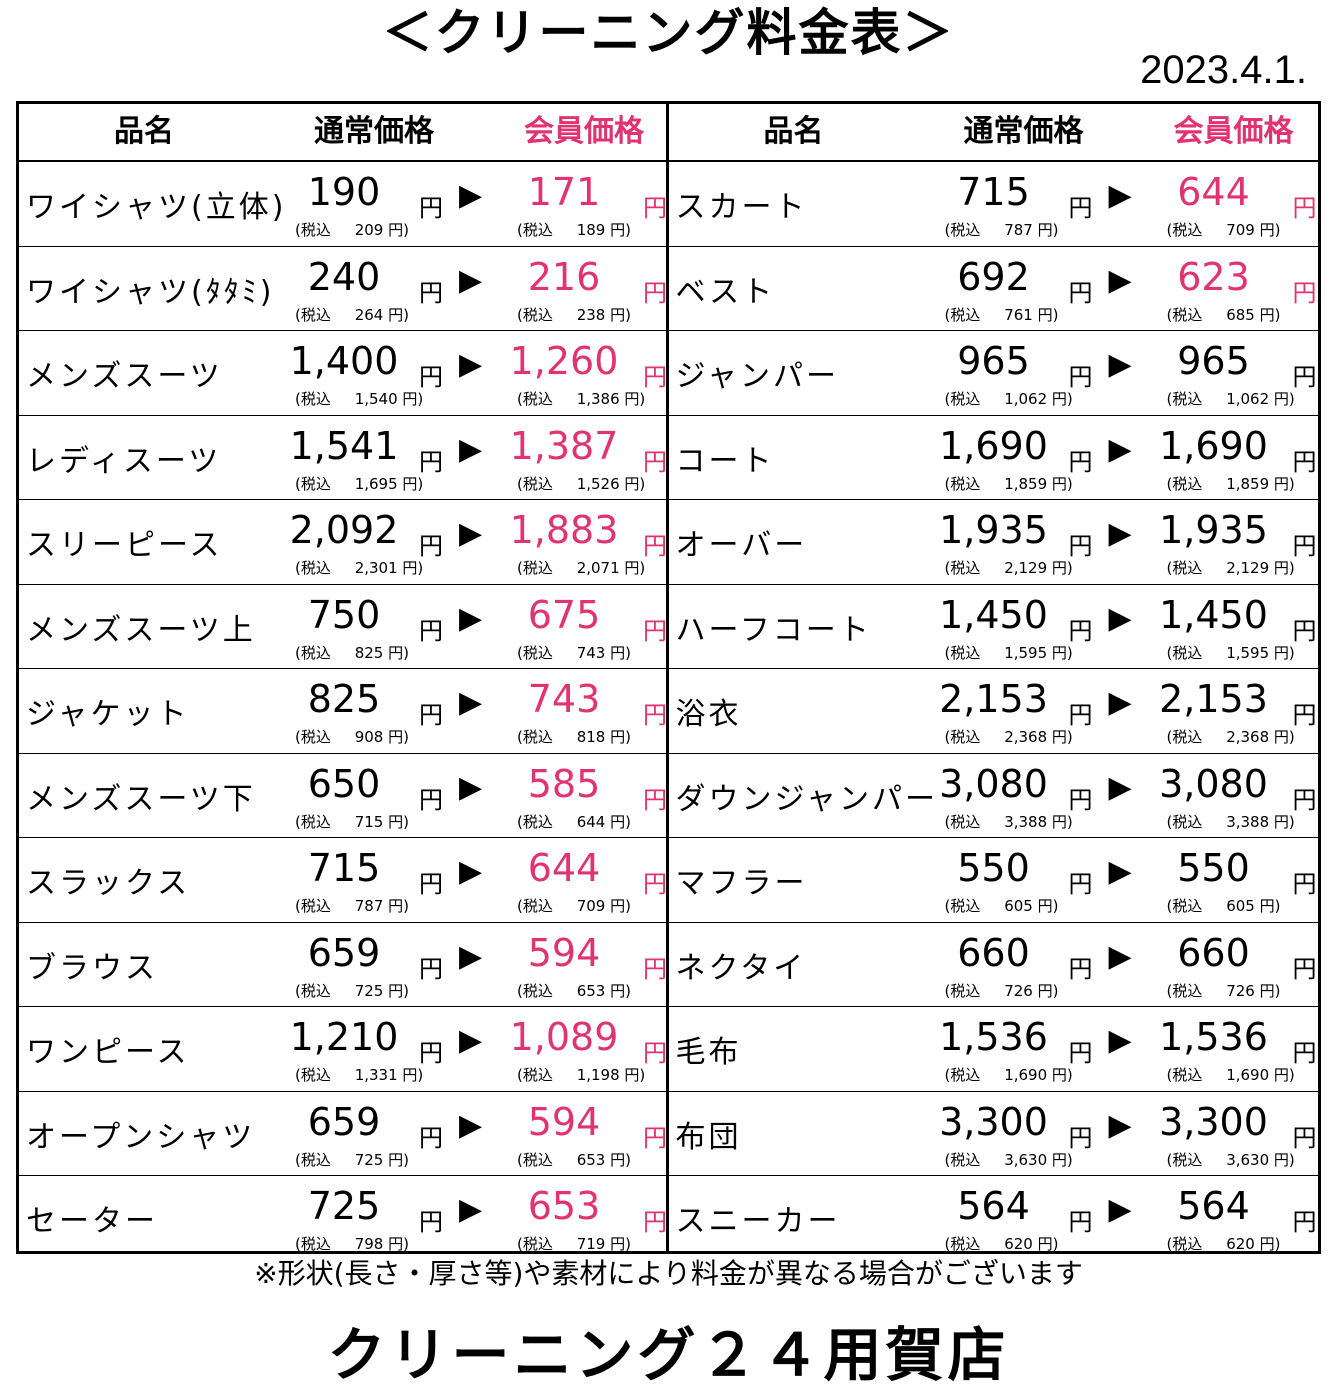 The height and width of the screenshot is (1389, 1337). What do you see at coordinates (564, 783) in the screenshot?
I see `member-price: 585` at bounding box center [564, 783].